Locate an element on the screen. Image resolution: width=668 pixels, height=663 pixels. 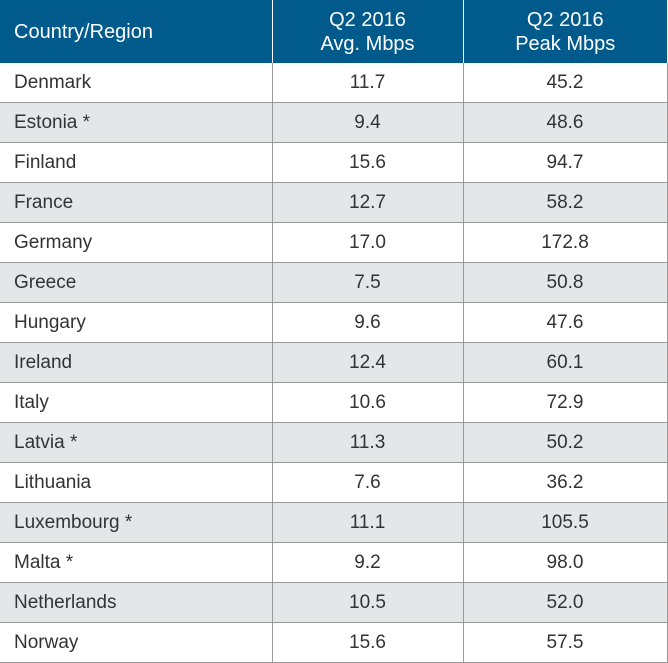
peak-mbps-cell: 72.9 is located at coordinates (565, 402).